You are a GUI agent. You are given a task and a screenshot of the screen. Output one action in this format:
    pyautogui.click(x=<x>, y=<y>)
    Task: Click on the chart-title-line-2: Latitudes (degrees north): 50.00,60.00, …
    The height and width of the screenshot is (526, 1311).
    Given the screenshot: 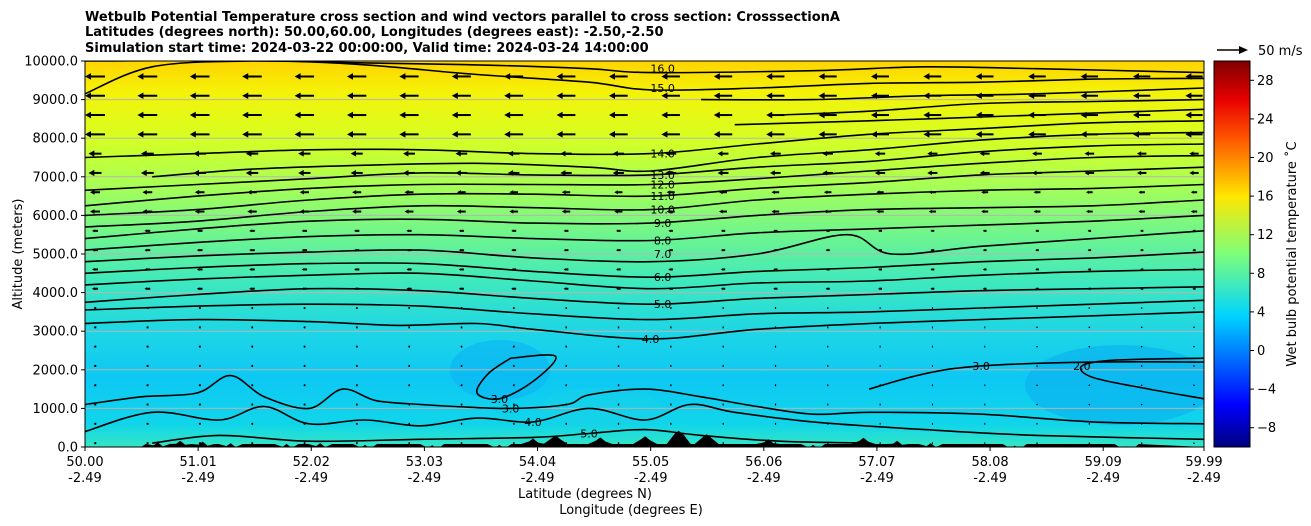 What is the action you would take?
    pyautogui.click(x=374, y=32)
    